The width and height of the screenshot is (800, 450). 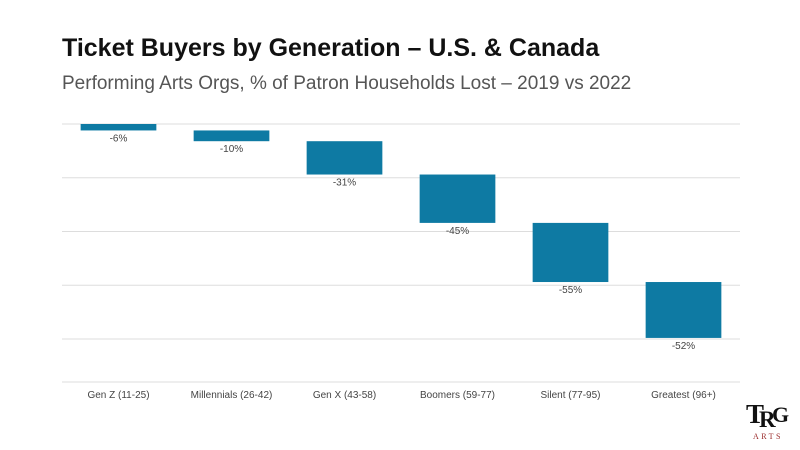 I want to click on value-label-1: -10%, so click(x=231, y=149).